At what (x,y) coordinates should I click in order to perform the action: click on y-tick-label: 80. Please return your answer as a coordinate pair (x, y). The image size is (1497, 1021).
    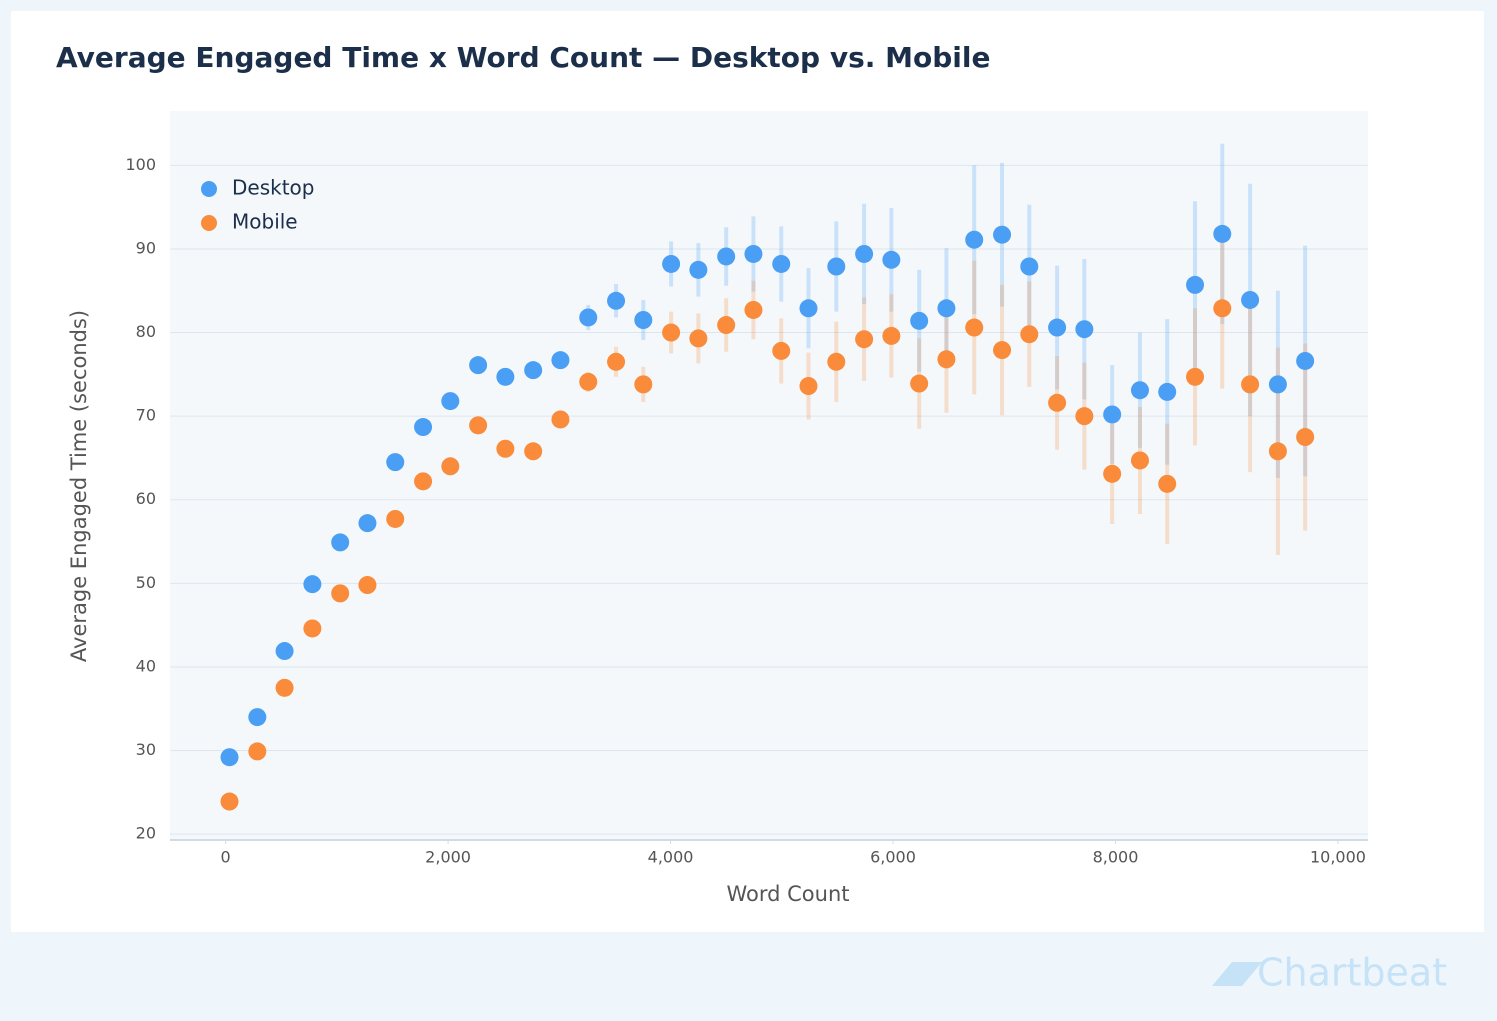
    Looking at the image, I should click on (146, 331).